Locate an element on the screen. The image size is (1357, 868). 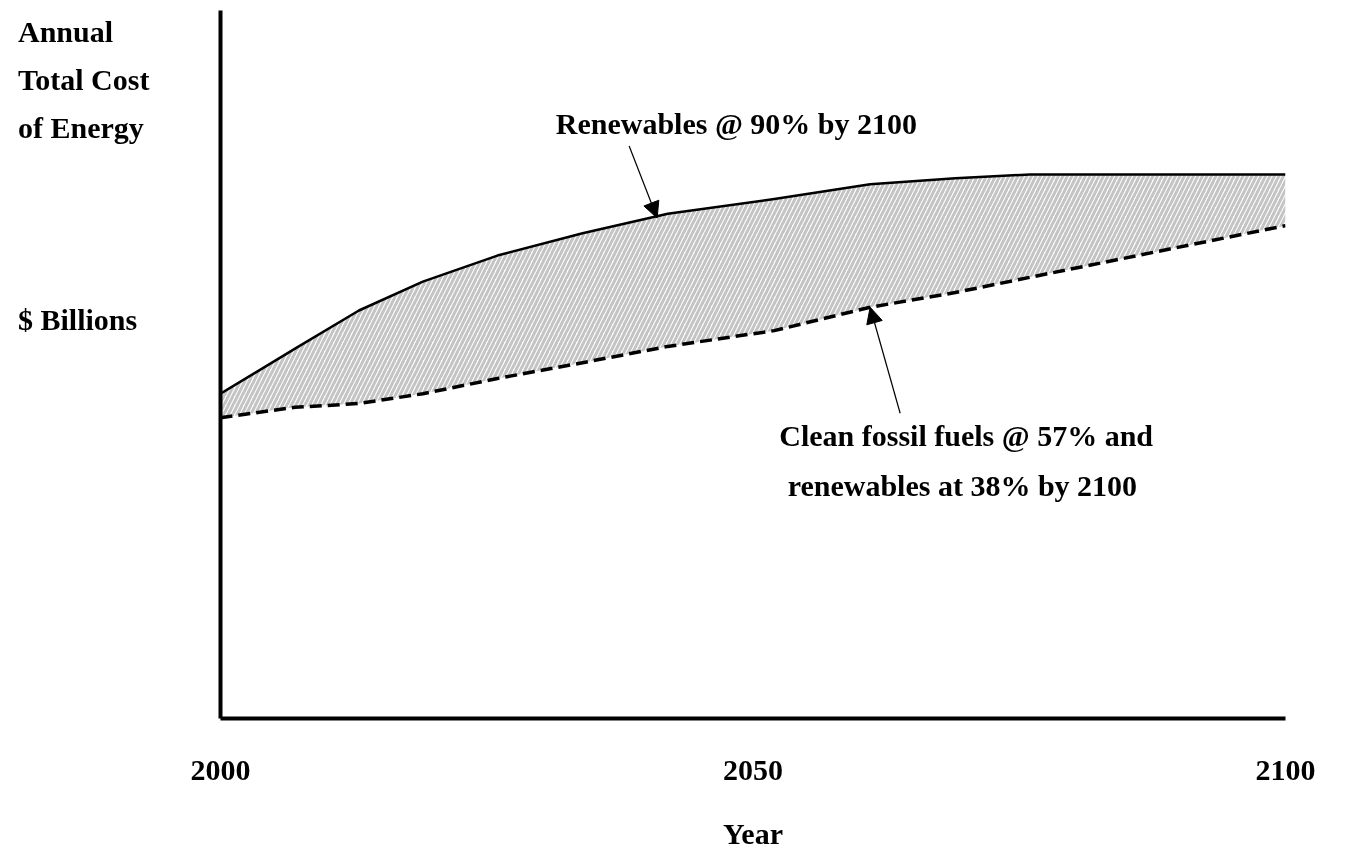
x-tick-label: 2000 is located at coordinates (220, 769).